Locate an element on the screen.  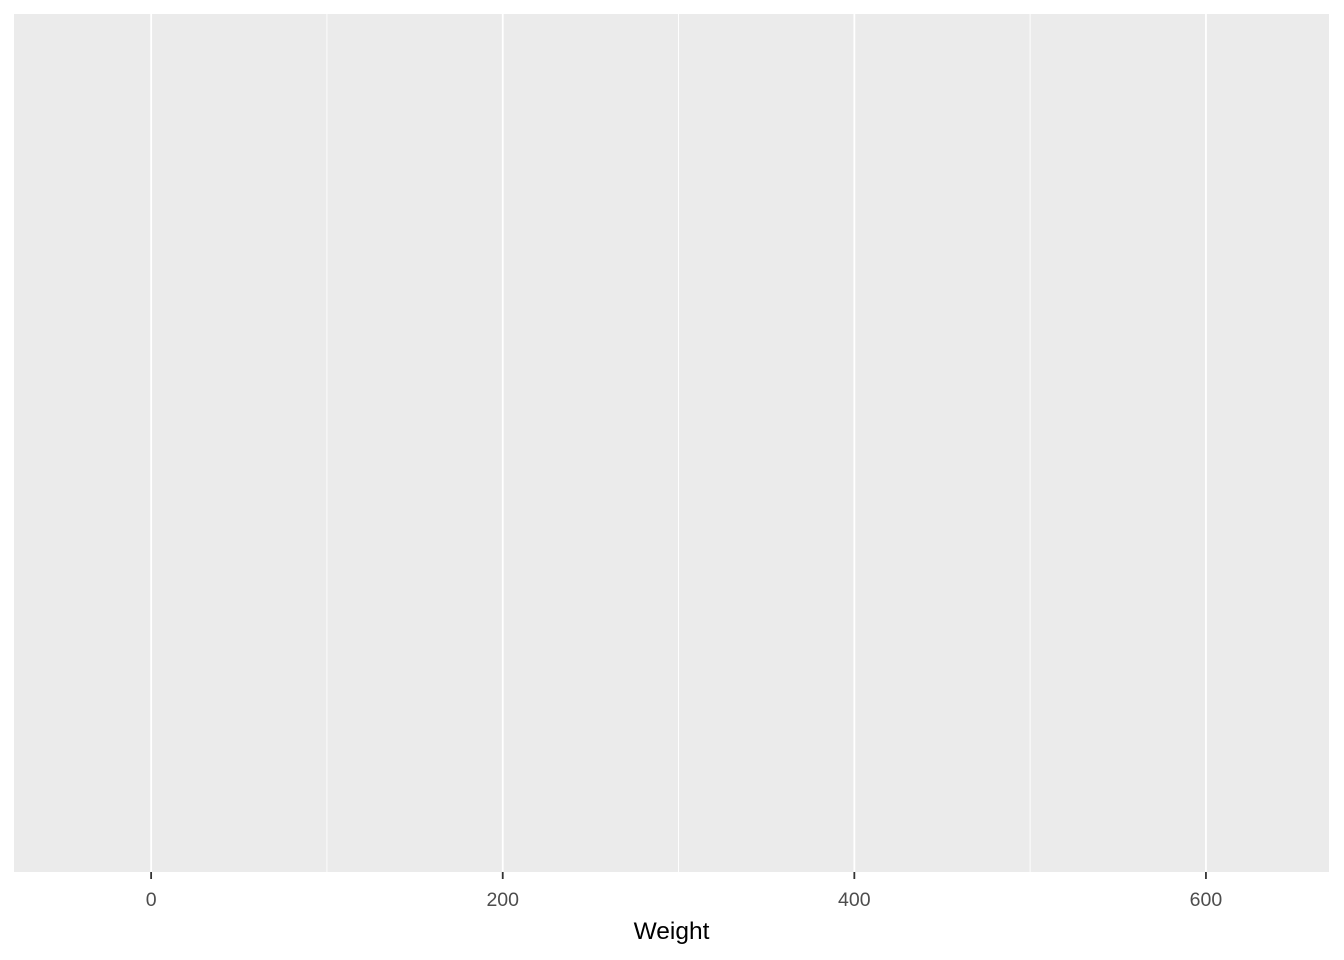
x-axis-title: Weight is located at coordinates (672, 931).